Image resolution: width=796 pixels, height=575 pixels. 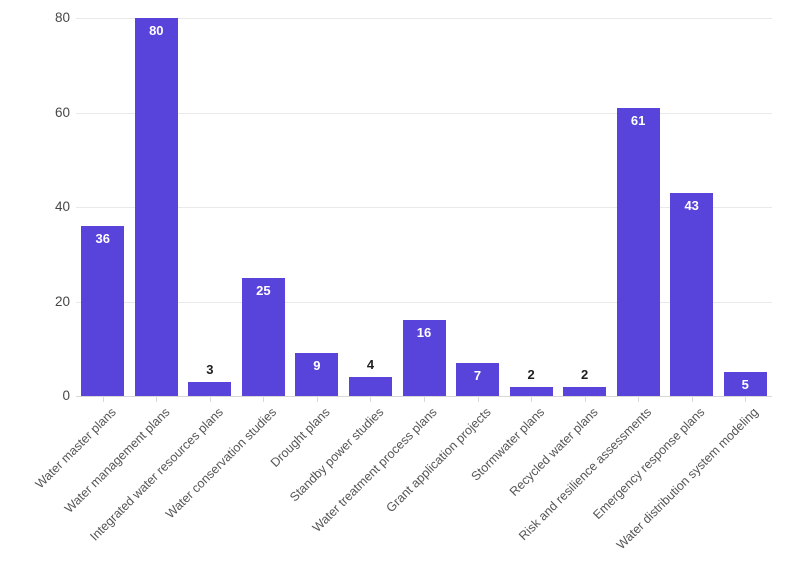 What do you see at coordinates (221, 463) in the screenshot?
I see `x-axis-label: Water conservation studies` at bounding box center [221, 463].